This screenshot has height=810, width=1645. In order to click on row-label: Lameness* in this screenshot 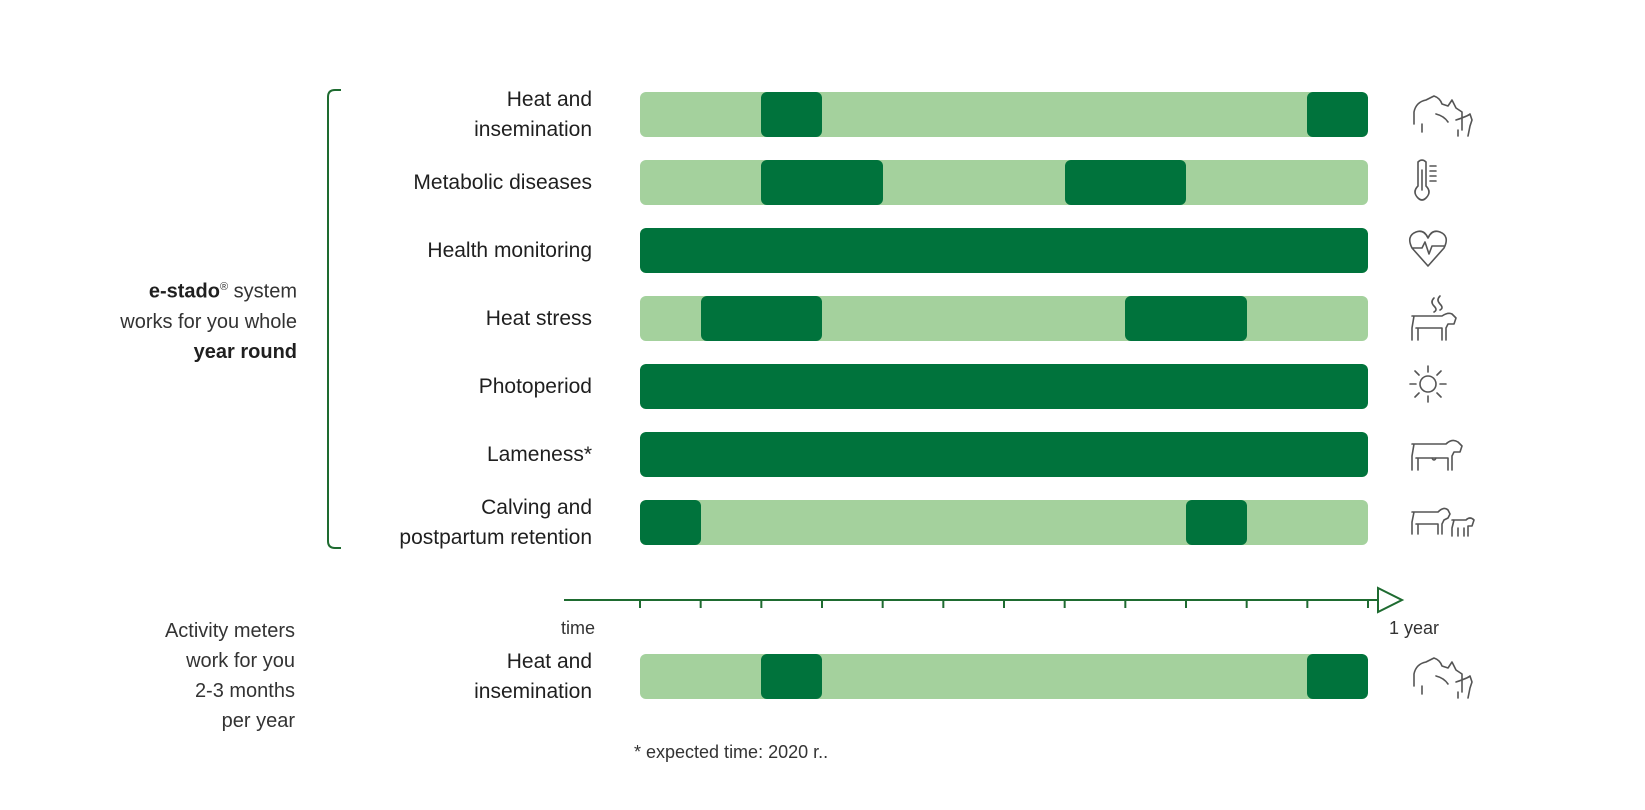, I will do `click(539, 455)`.